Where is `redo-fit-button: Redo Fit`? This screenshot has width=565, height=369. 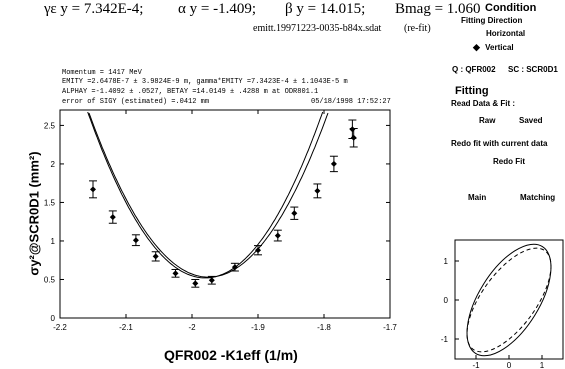 redo-fit-button: Redo Fit is located at coordinates (509, 161).